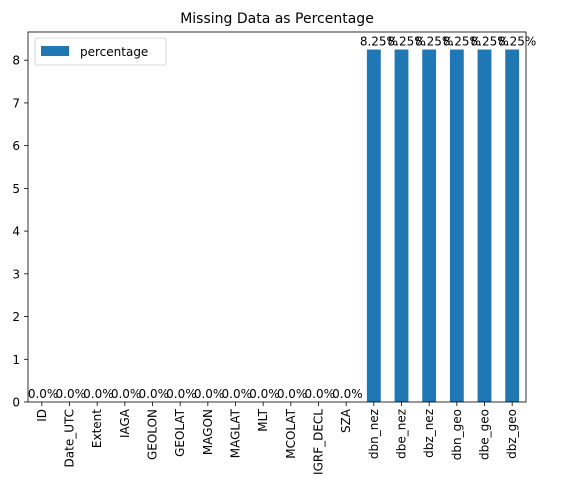 The image size is (564, 498). Describe the element at coordinates (485, 434) in the screenshot. I see `x-tick-label: dbe_geo` at that location.